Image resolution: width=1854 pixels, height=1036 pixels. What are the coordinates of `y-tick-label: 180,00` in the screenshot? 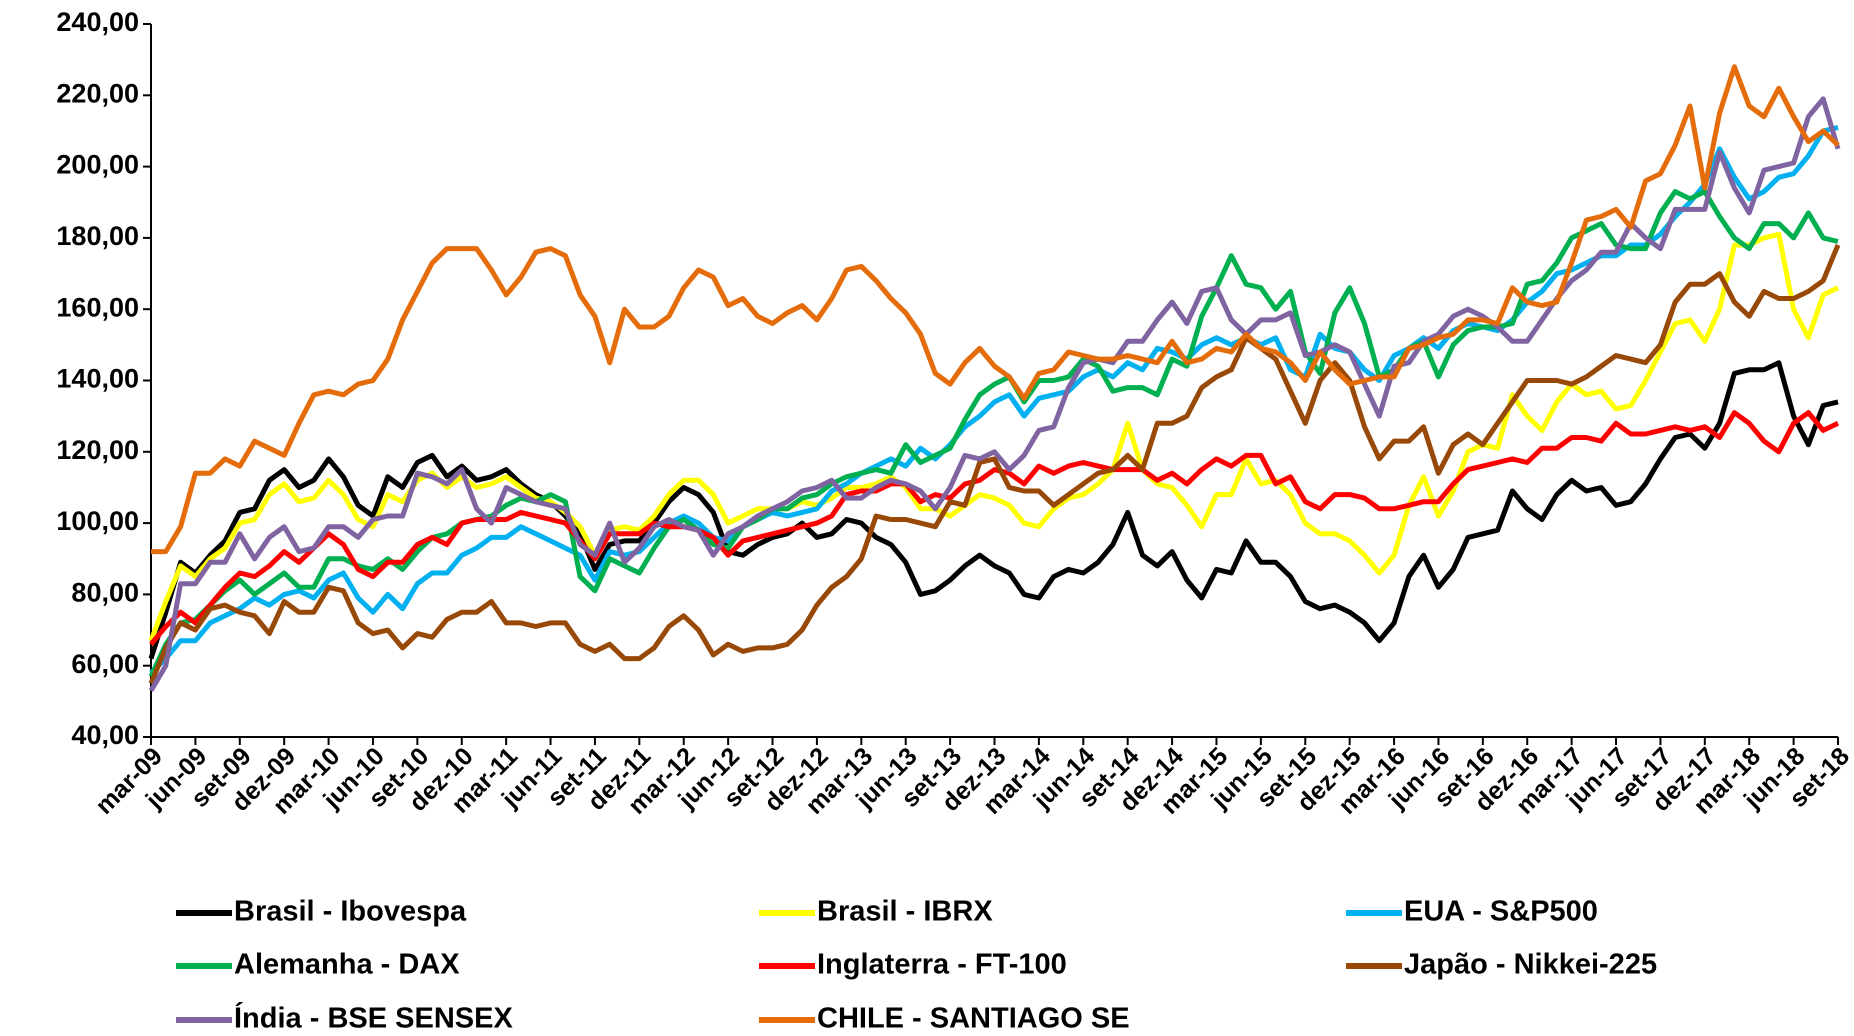 It's located at (97, 236).